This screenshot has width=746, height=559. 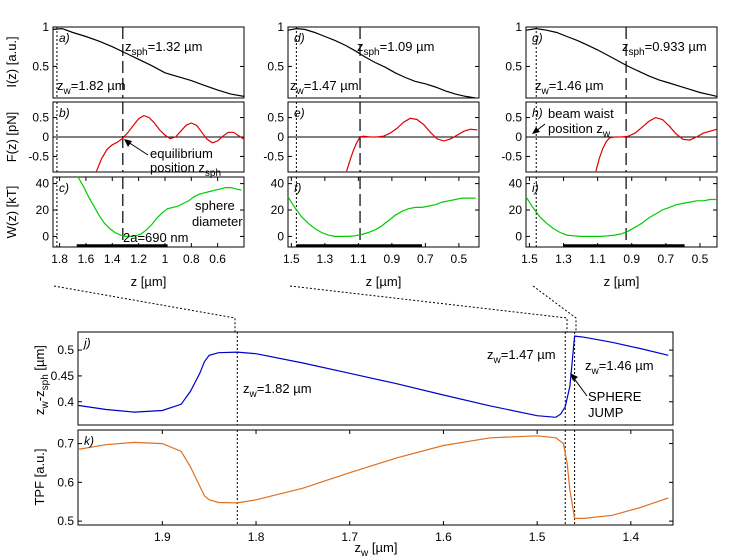 What do you see at coordinates (138, 148) in the screenshot?
I see `equilibrium-arrow` at bounding box center [138, 148].